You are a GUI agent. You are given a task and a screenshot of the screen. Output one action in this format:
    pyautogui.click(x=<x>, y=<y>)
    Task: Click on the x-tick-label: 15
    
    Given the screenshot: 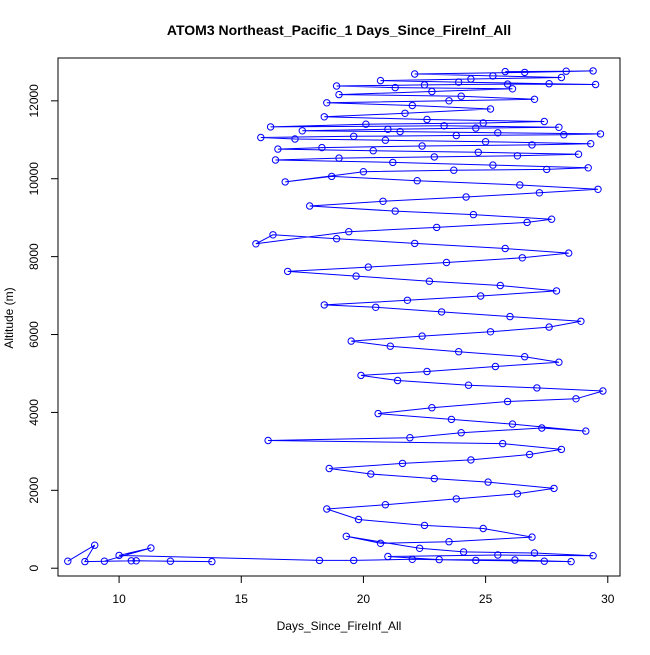 What is the action you would take?
    pyautogui.click(x=242, y=599)
    